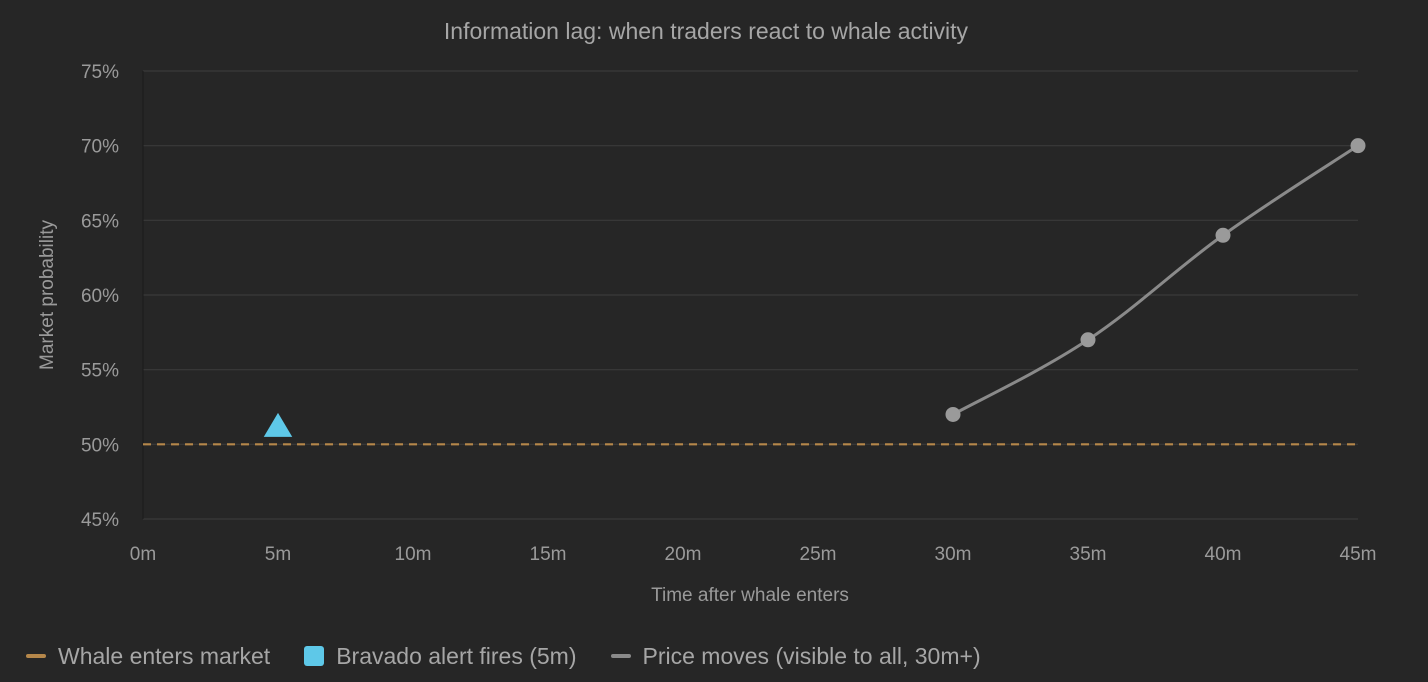  Describe the element at coordinates (953, 554) in the screenshot. I see `x-tick-label: 30m` at that location.